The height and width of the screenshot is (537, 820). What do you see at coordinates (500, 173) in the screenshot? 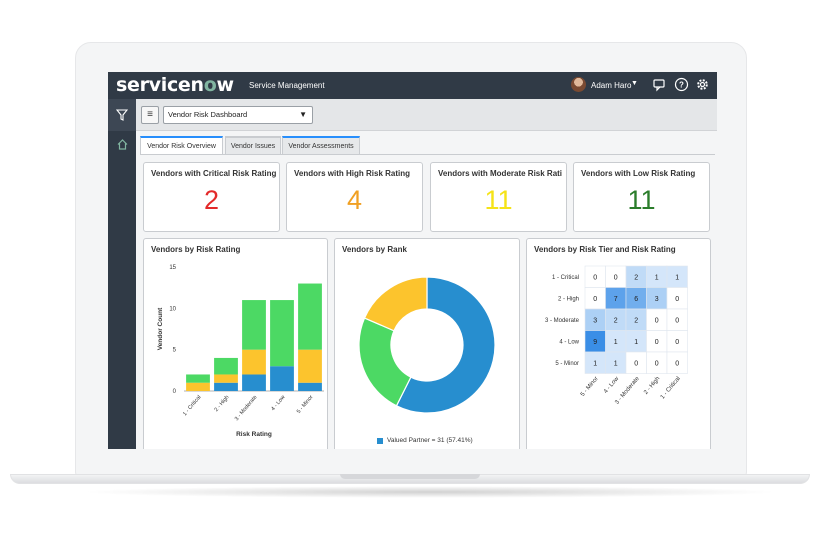
I see `kpi-title: Vendors with Moderate Risk Rati` at bounding box center [500, 173].